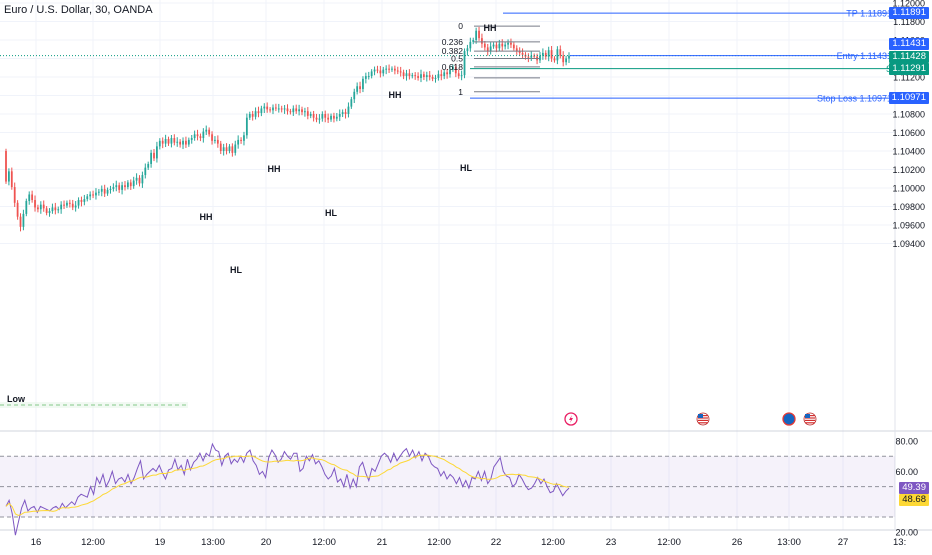 This screenshot has width=932, height=555. I want to click on x-tick-label: 22, so click(496, 542).